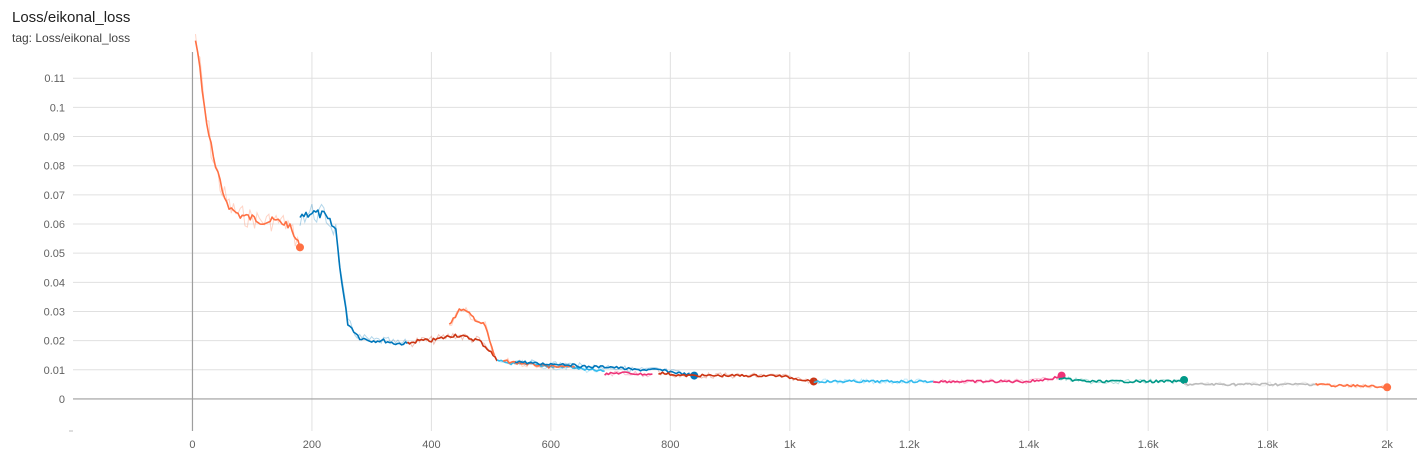 The height and width of the screenshot is (451, 1417). What do you see at coordinates (54, 79) in the screenshot?
I see `y-tick-label: 0.11` at bounding box center [54, 79].